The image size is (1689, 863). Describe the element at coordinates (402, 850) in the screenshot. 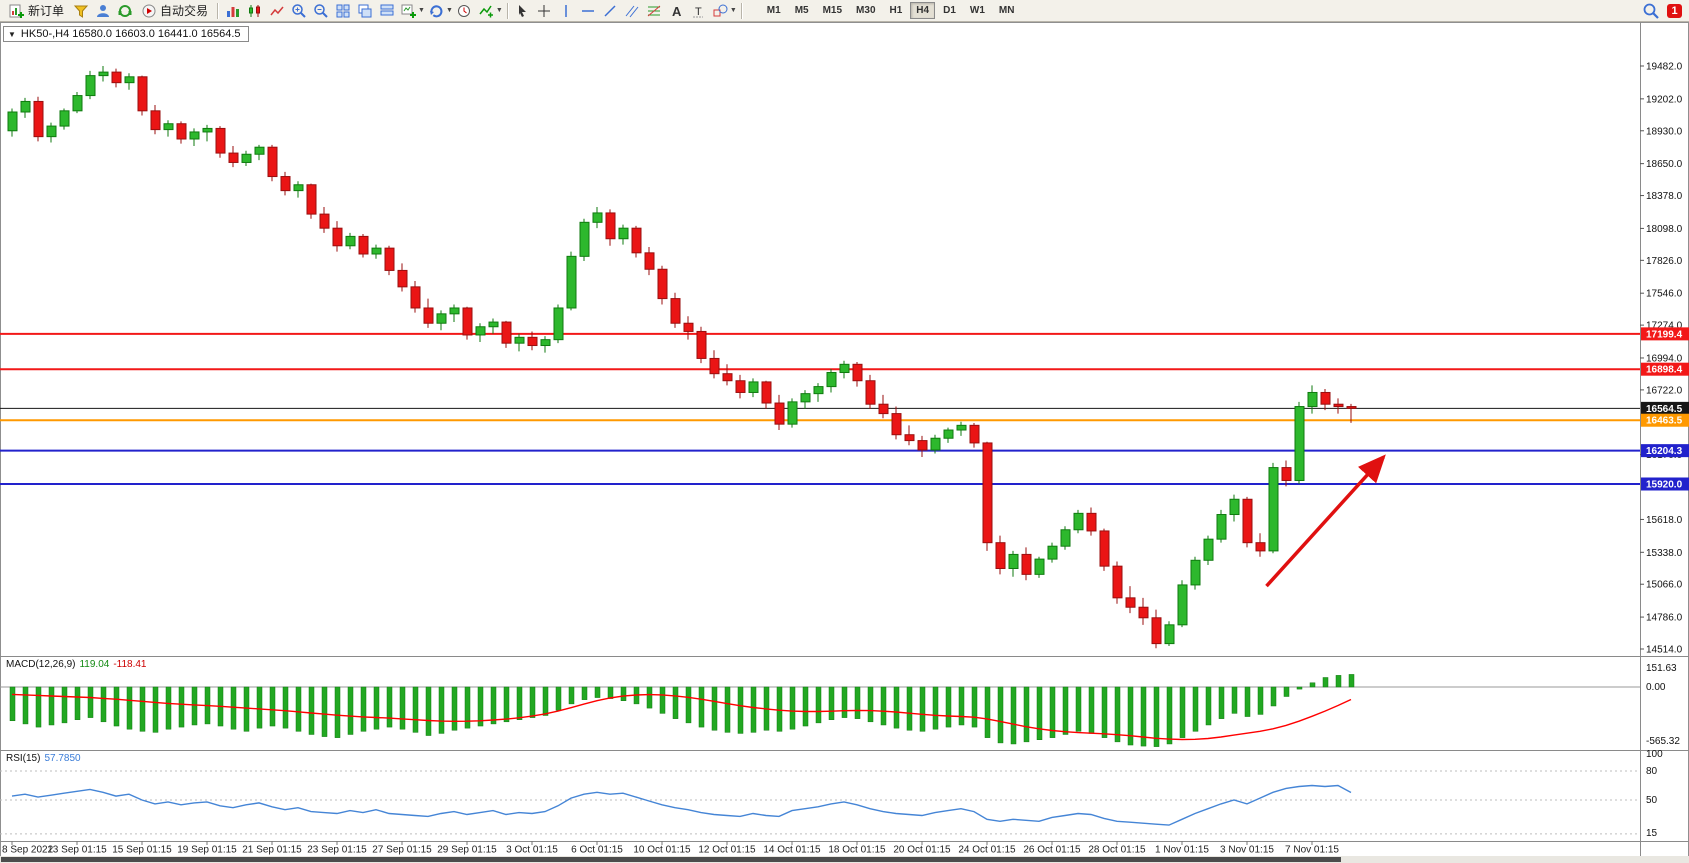

I see `time-axis-label: 27 Sep 01:15` at that location.